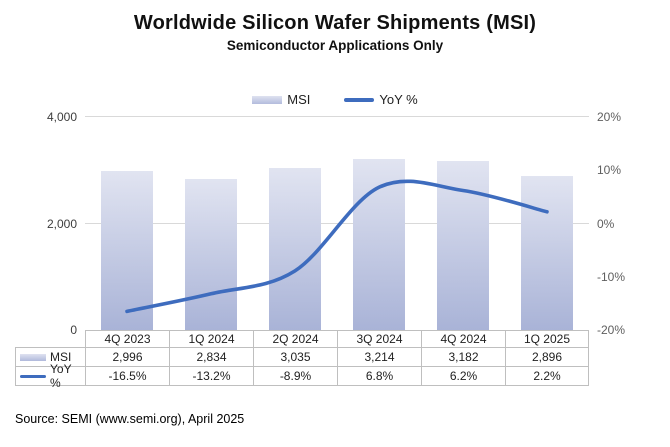 Image resolution: width=670 pixels, height=447 pixels. I want to click on category-header-3q-2024: 3Q 2024, so click(379, 339).